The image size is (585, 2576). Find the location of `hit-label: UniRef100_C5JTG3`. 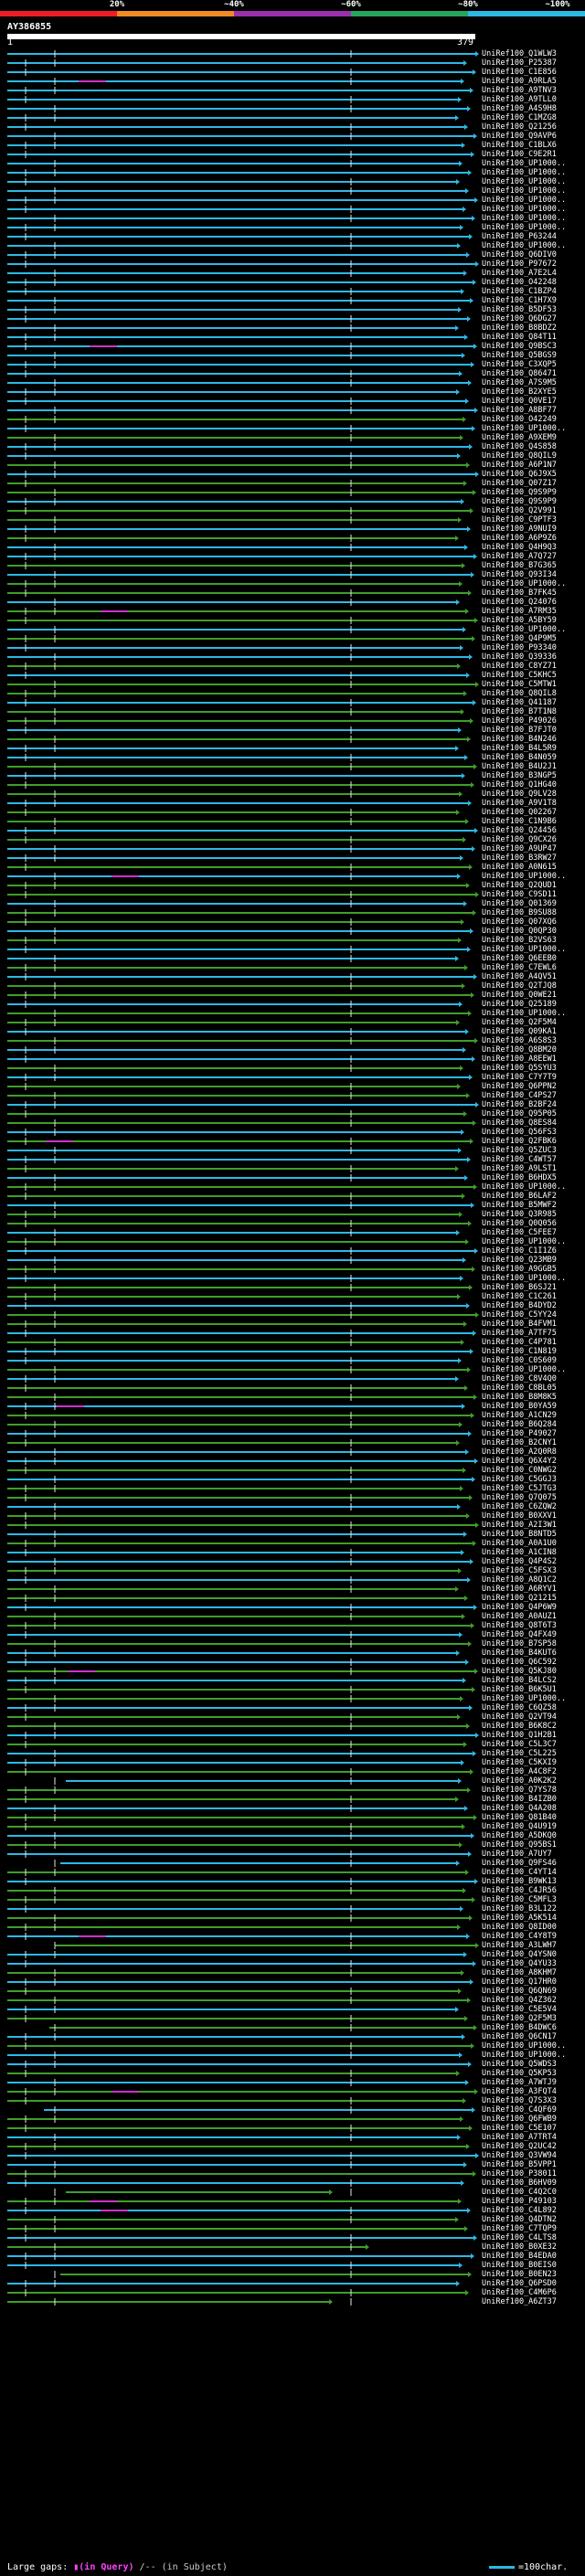

hit-label: UniRef100_C5JTG3 is located at coordinates (519, 1488).